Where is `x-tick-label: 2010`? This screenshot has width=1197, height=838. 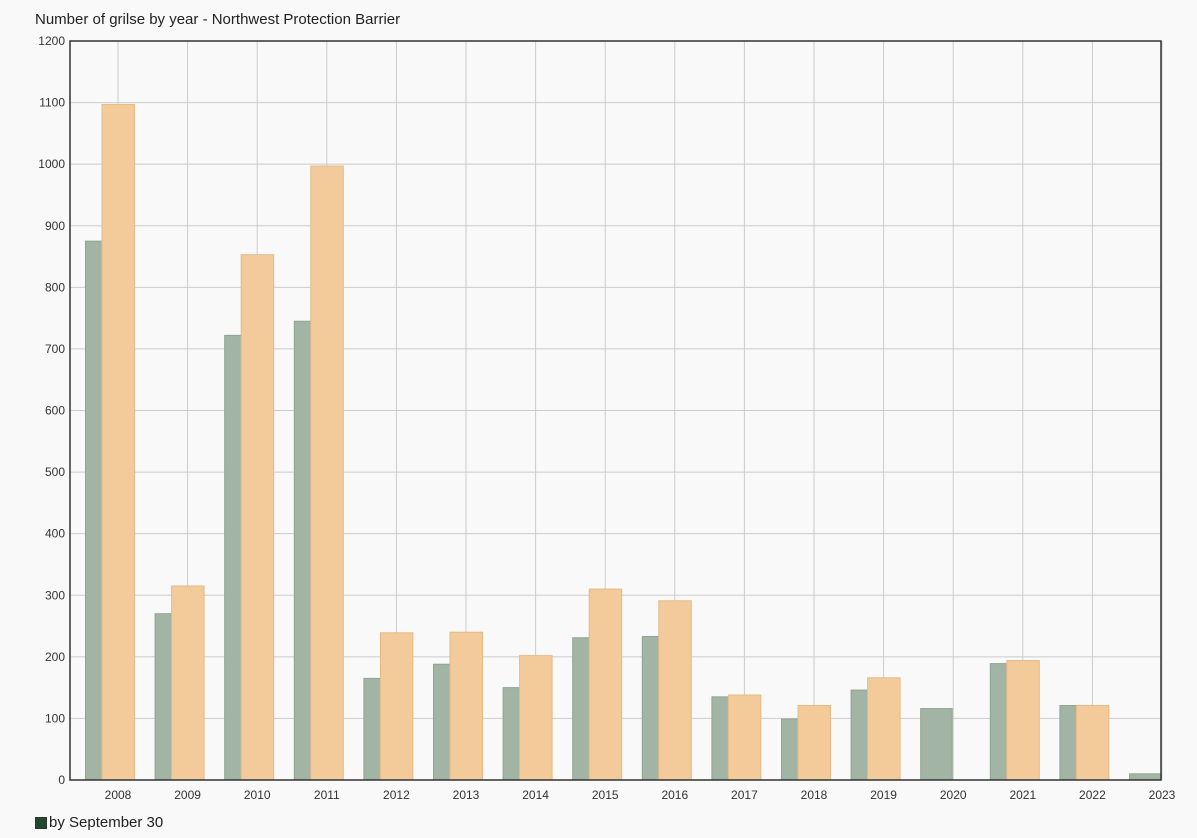 x-tick-label: 2010 is located at coordinates (257, 795).